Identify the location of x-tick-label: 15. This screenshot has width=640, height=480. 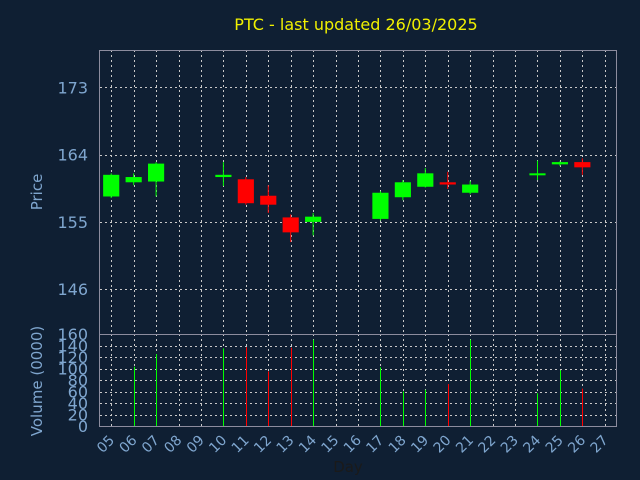
(330, 445).